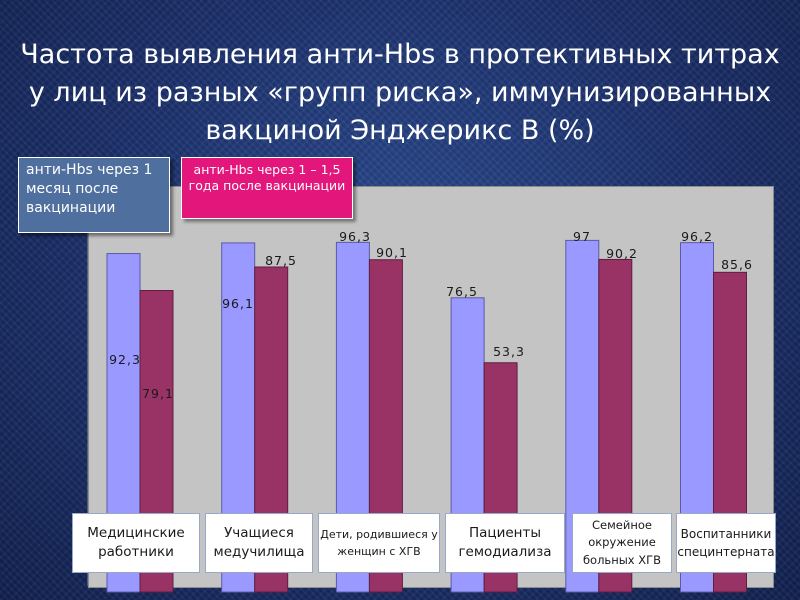  I want to click on category-label-text: Пациенты гемодиализа, so click(505, 542).